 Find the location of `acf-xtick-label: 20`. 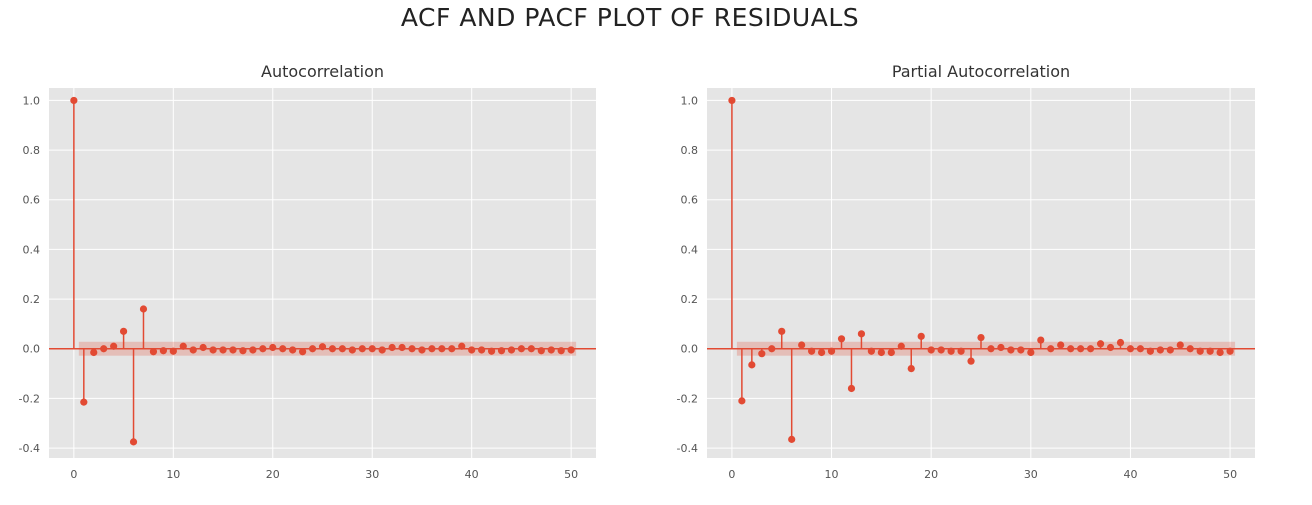

acf-xtick-label: 20 is located at coordinates (273, 474).